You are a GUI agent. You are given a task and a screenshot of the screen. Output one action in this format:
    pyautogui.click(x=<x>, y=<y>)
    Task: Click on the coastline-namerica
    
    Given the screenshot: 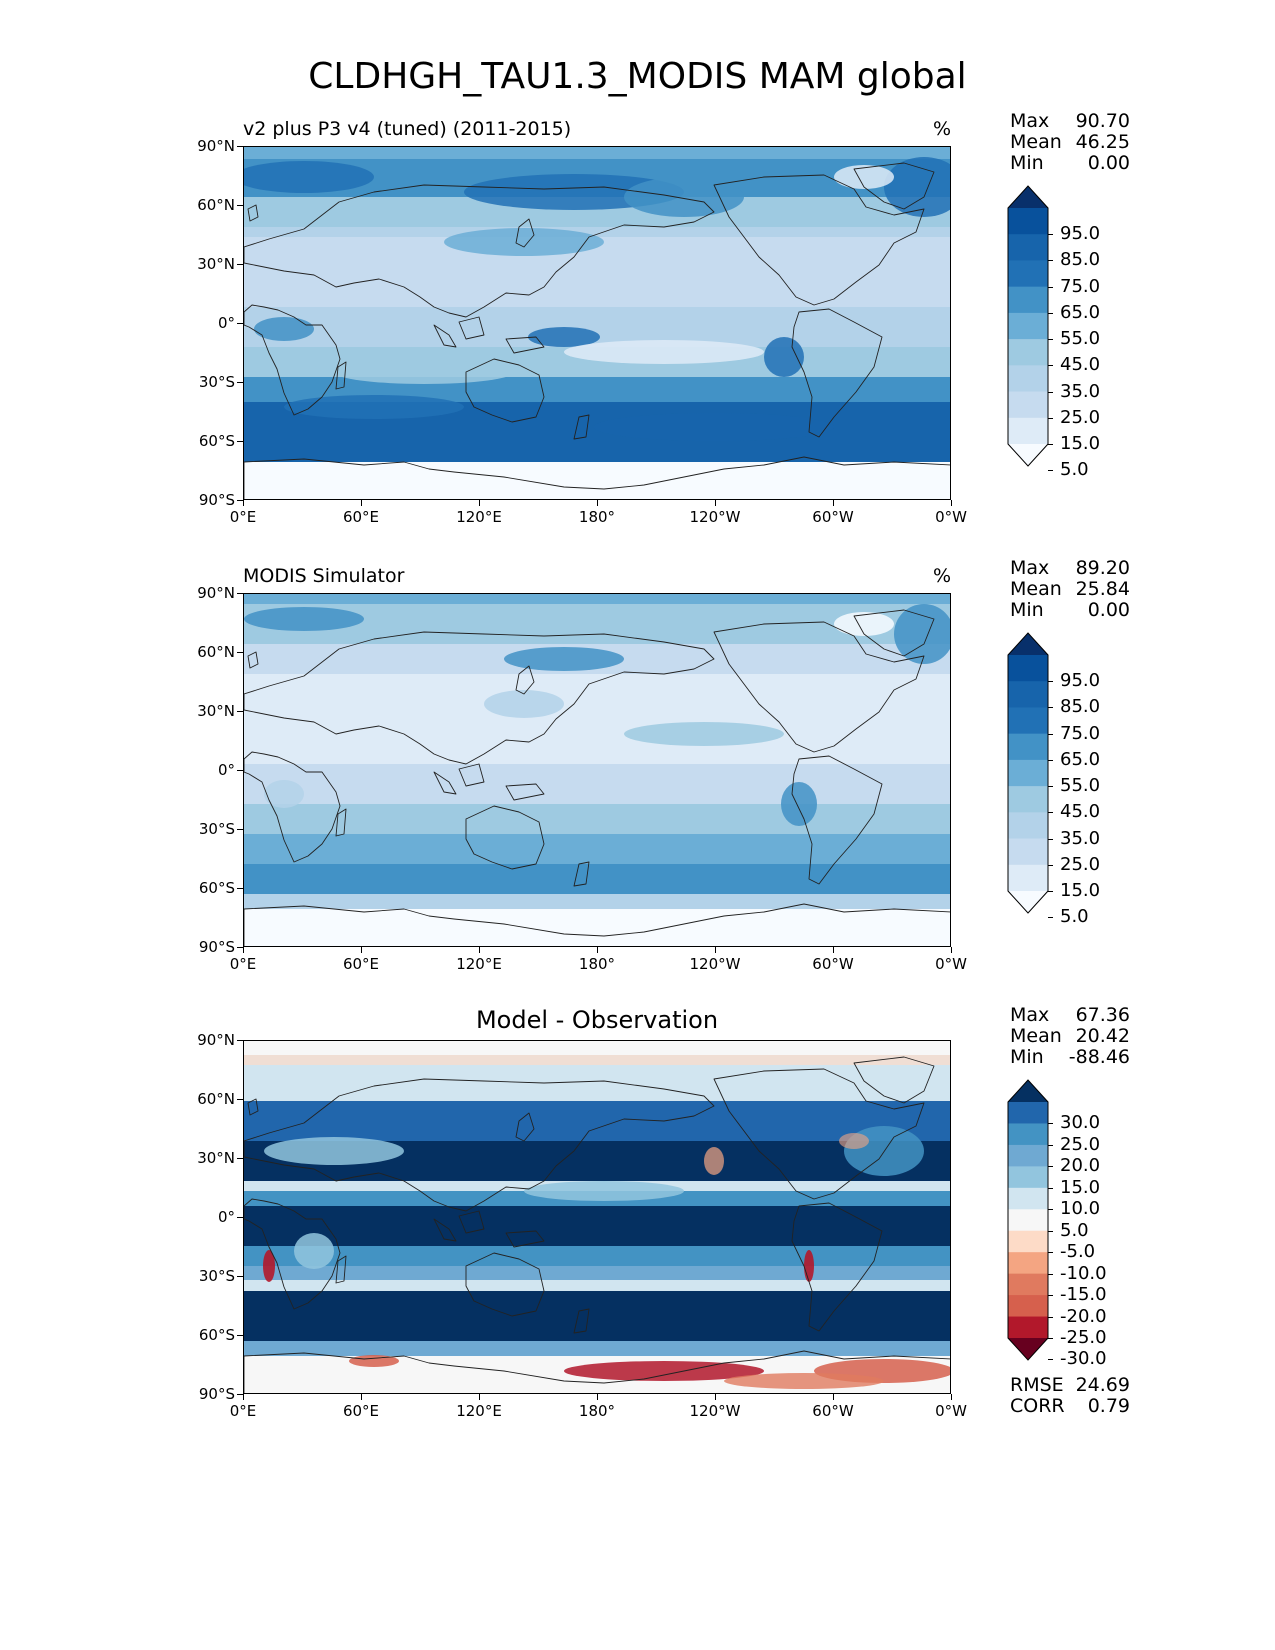 What is the action you would take?
    pyautogui.click(x=819, y=687)
    